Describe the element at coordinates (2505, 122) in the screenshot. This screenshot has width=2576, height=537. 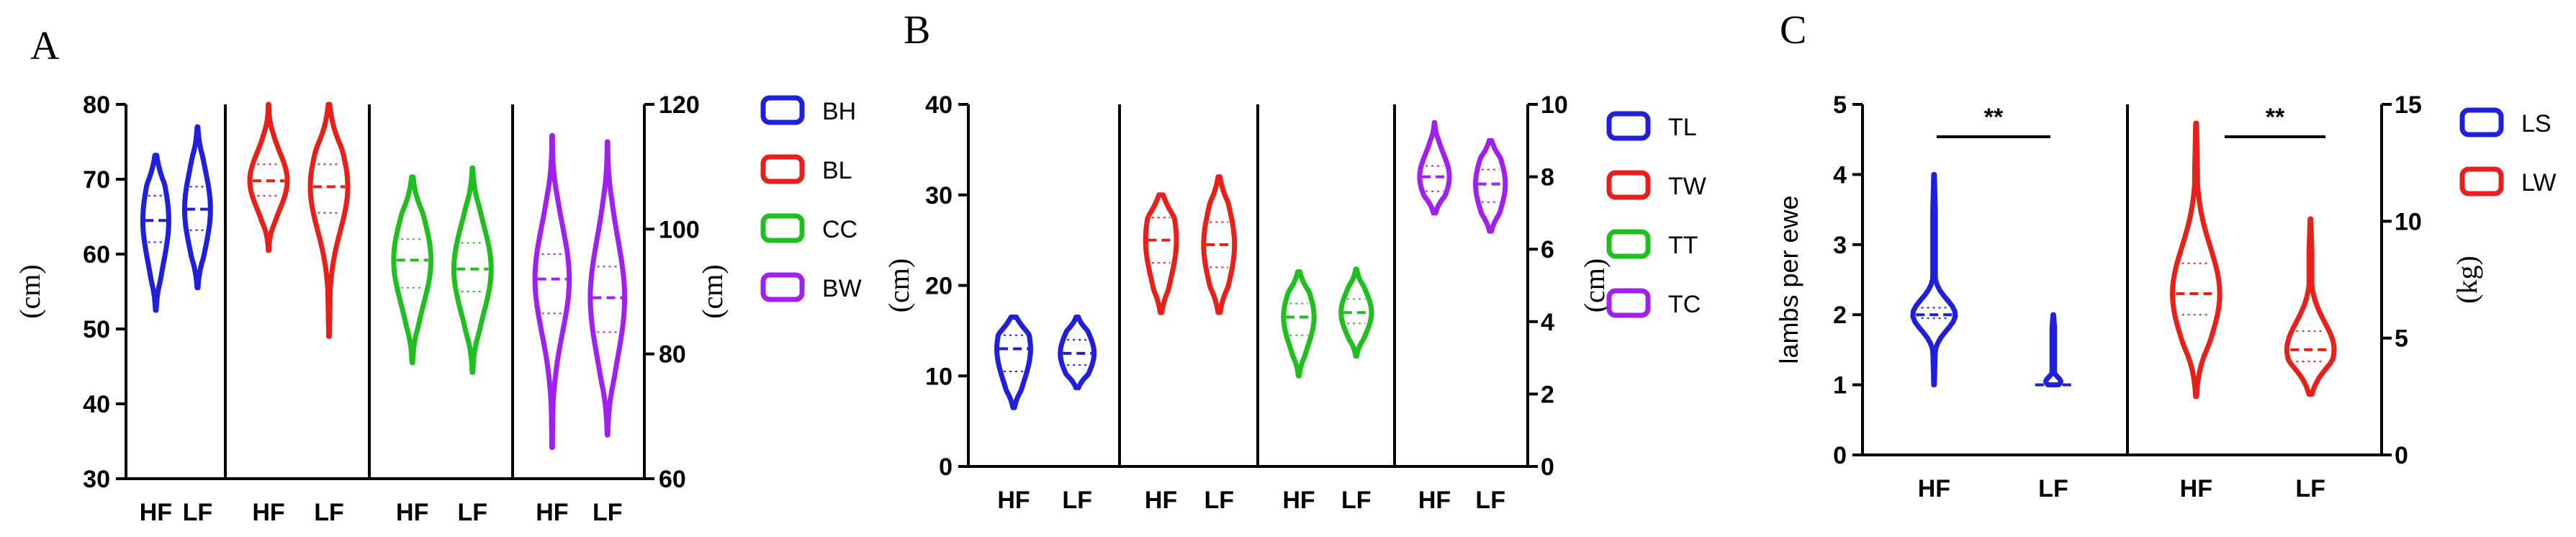
I see `legend-entry-LS: LS` at that location.